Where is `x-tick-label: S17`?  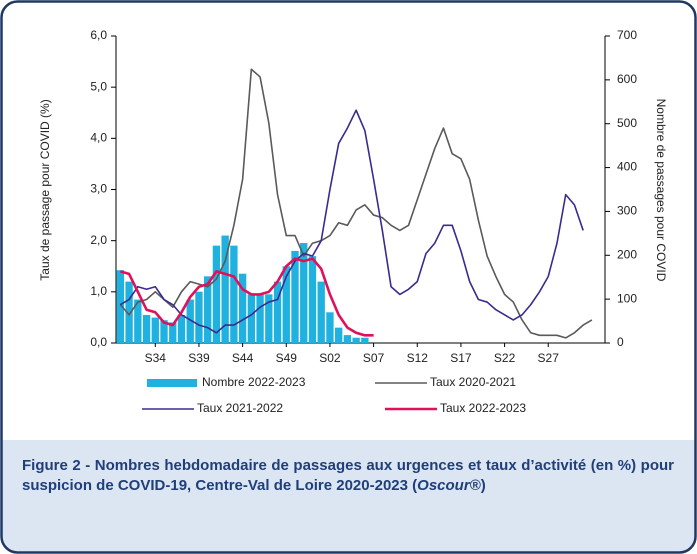 x-tick-label: S17 is located at coordinates (461, 358).